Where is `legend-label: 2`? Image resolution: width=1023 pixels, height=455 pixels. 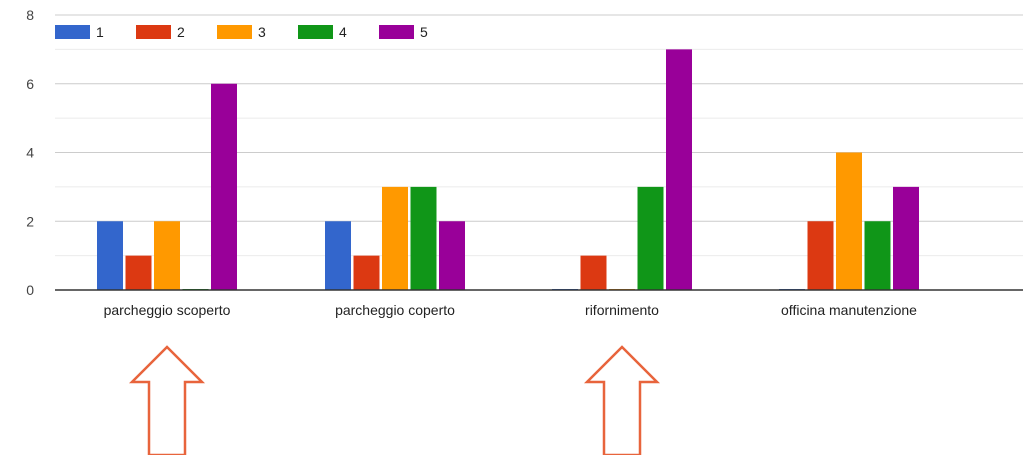 legend-label: 2 is located at coordinates (181, 32).